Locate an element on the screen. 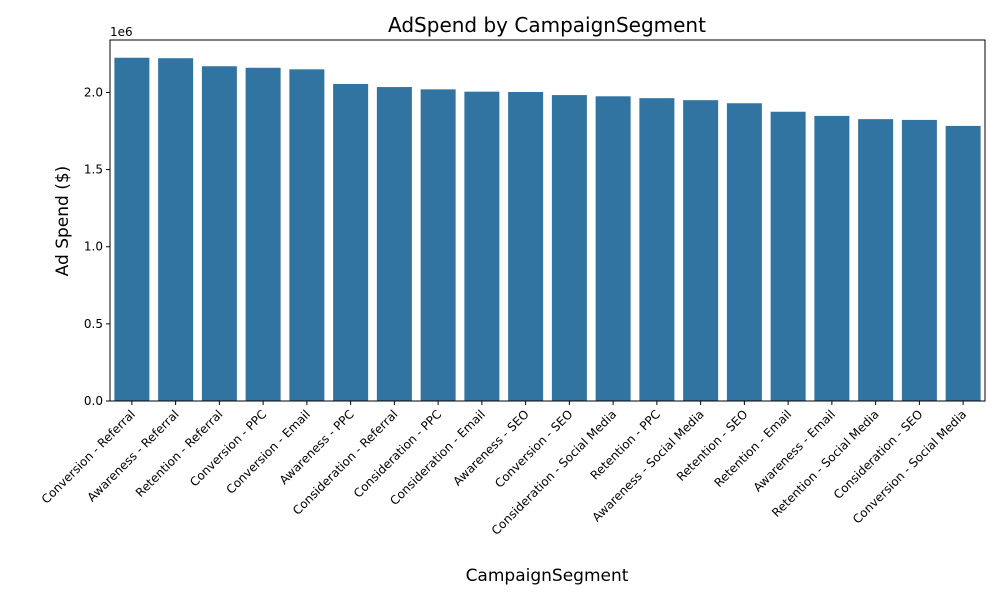 The height and width of the screenshot is (600, 1000). x-tick-label: Awareness - PPC is located at coordinates (317, 447).